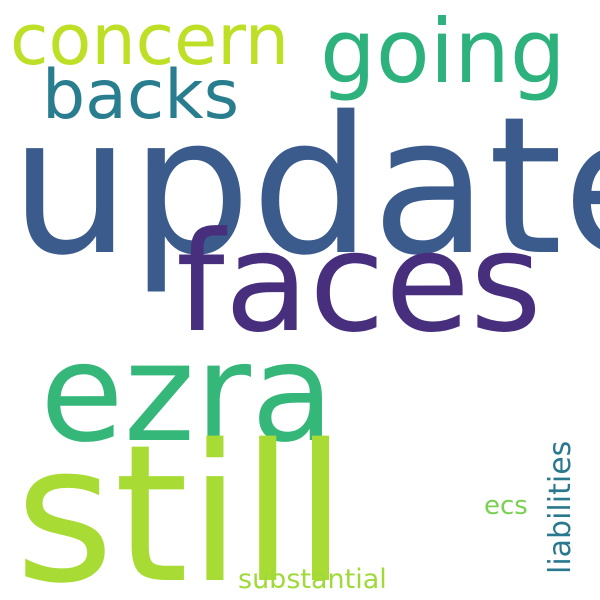 The width and height of the screenshot is (600, 600). What do you see at coordinates (560, 507) in the screenshot?
I see `word-liabilities: liabilities` at bounding box center [560, 507].